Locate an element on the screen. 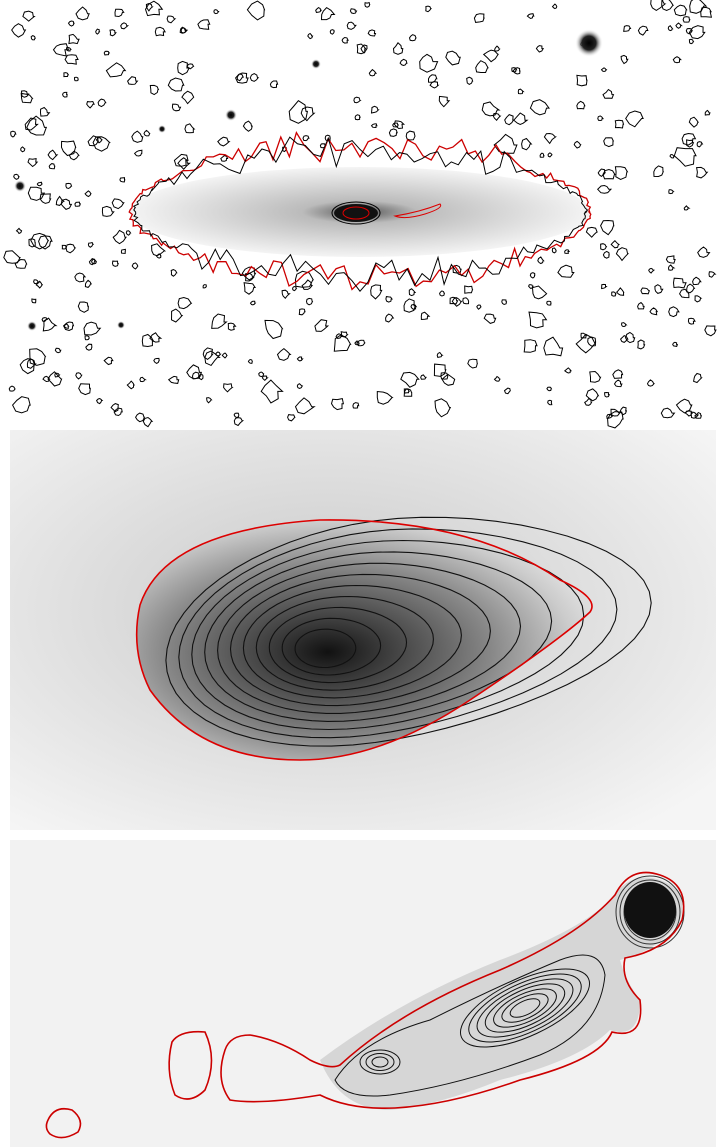 The image size is (726, 1147). structure-contour is located at coordinates (525, 1008).